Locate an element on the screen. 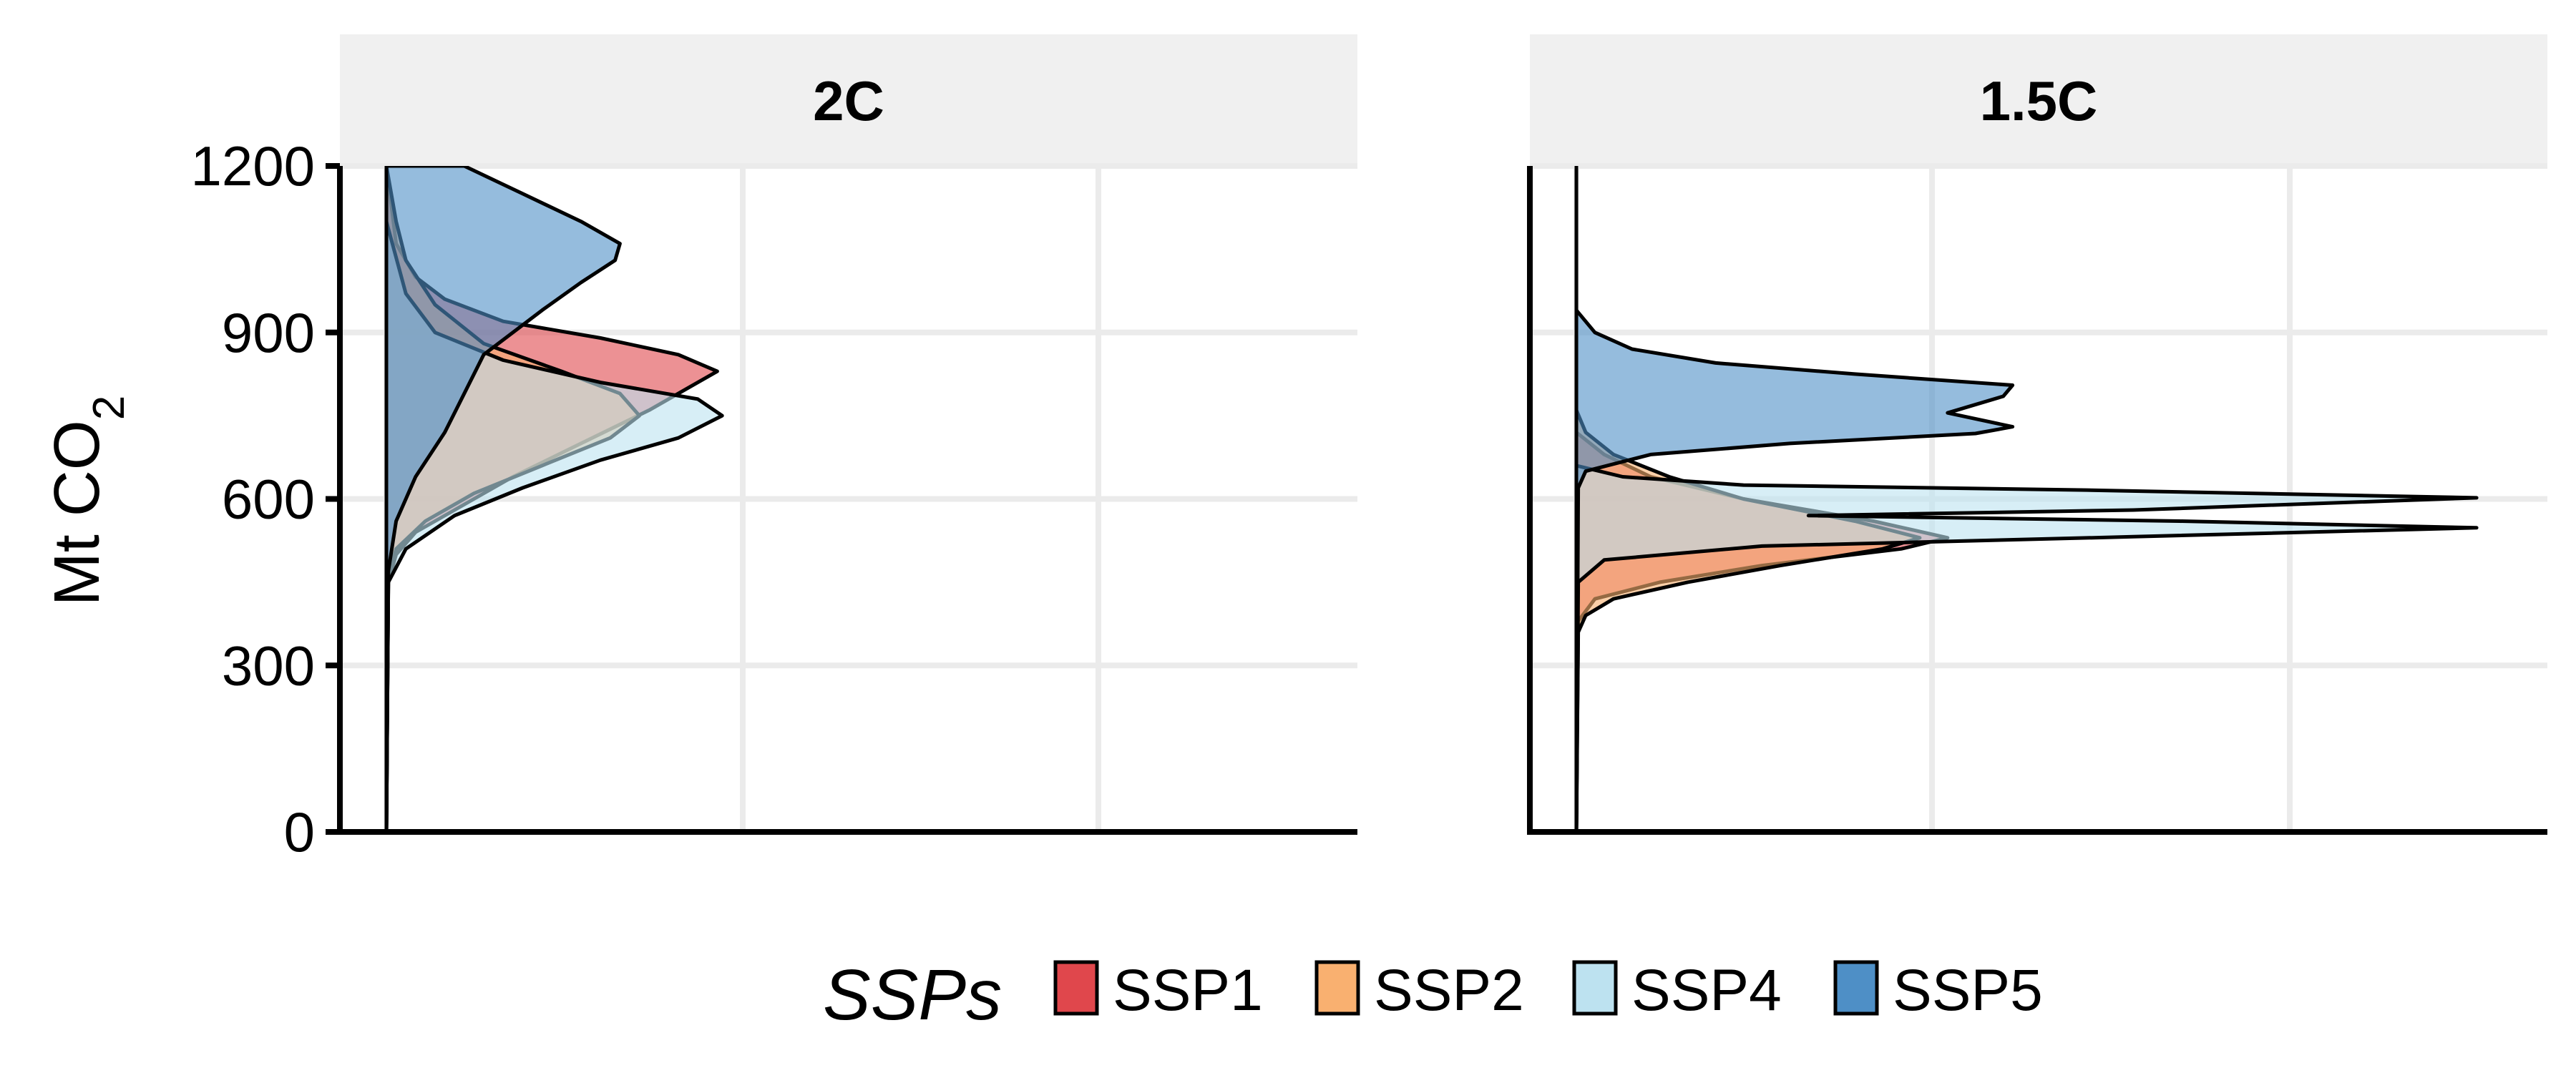 The image size is (2576, 1073). facet-title: 2C is located at coordinates (848, 100).